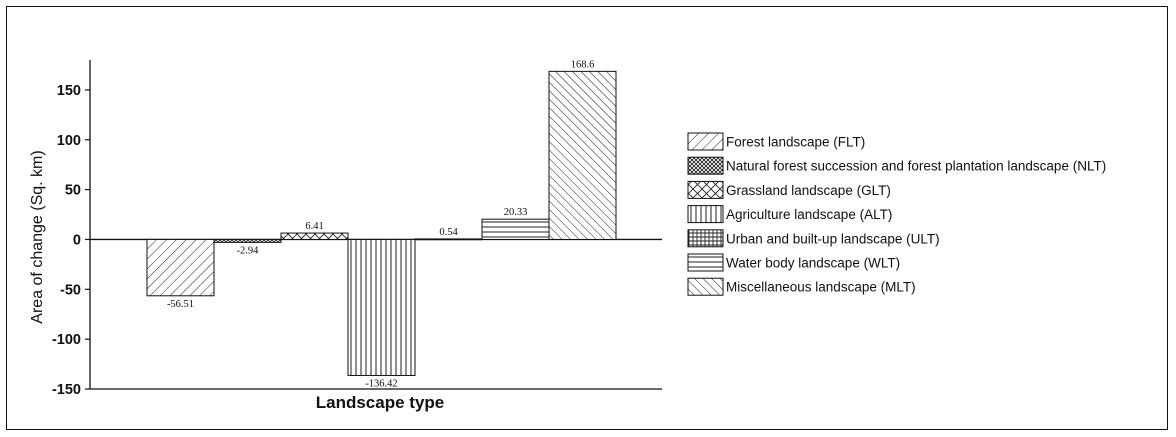 This screenshot has width=1176, height=437. Describe the element at coordinates (66, 390) in the screenshot. I see `y-tick-label: -150` at that location.